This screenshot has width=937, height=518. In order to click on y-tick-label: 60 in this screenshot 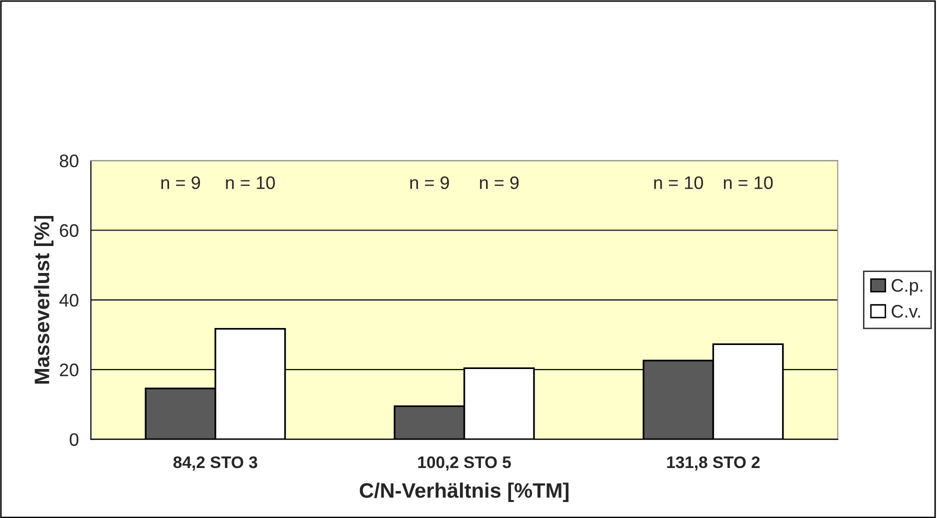, I will do `click(69, 230)`.